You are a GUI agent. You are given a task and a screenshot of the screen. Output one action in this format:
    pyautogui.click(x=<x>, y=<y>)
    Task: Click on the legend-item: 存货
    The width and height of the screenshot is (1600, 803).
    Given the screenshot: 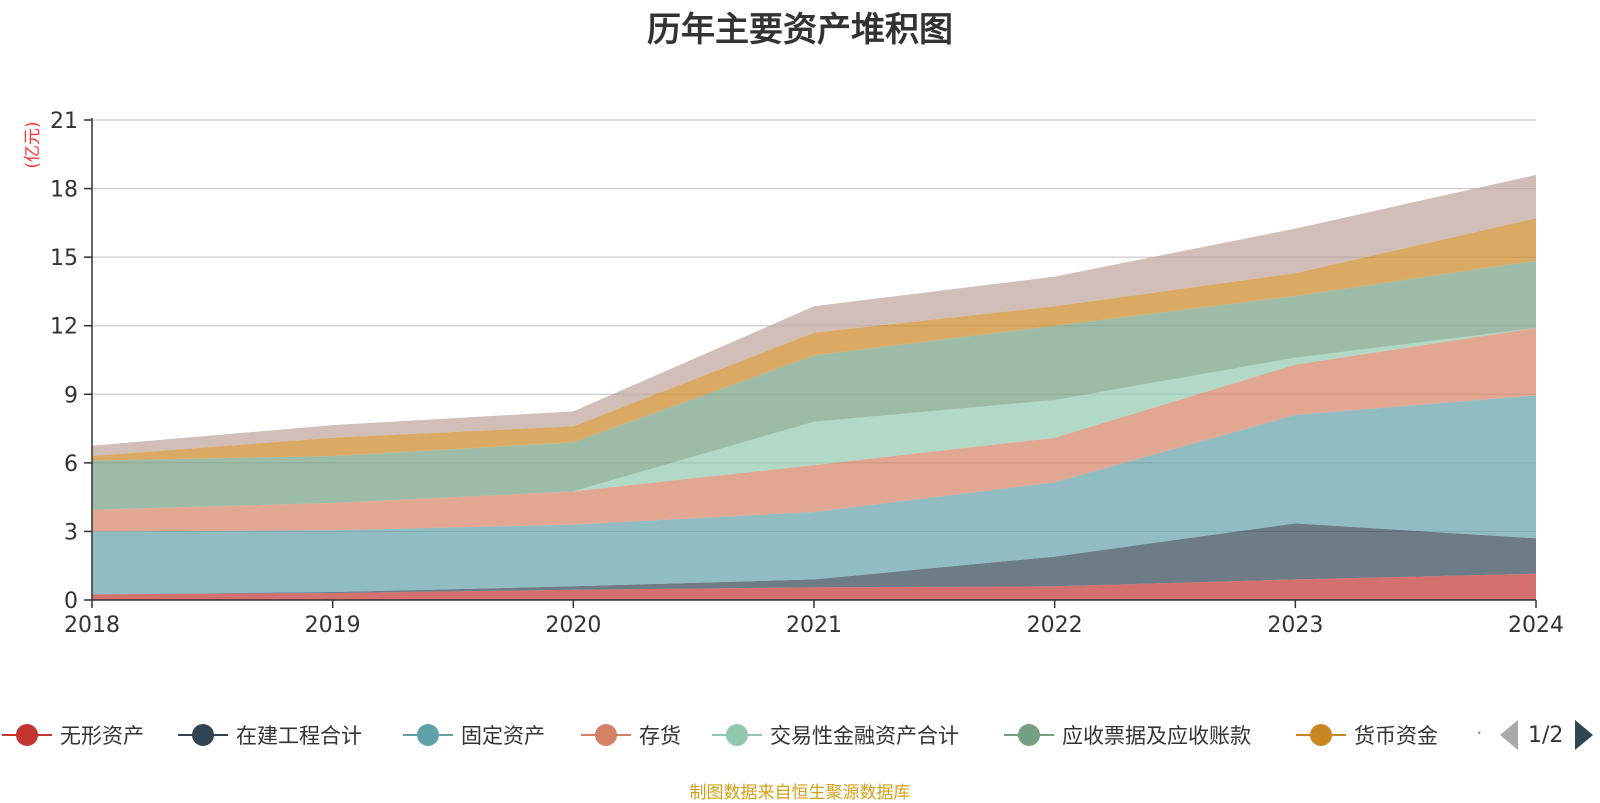 What is the action you would take?
    pyautogui.click(x=631, y=735)
    